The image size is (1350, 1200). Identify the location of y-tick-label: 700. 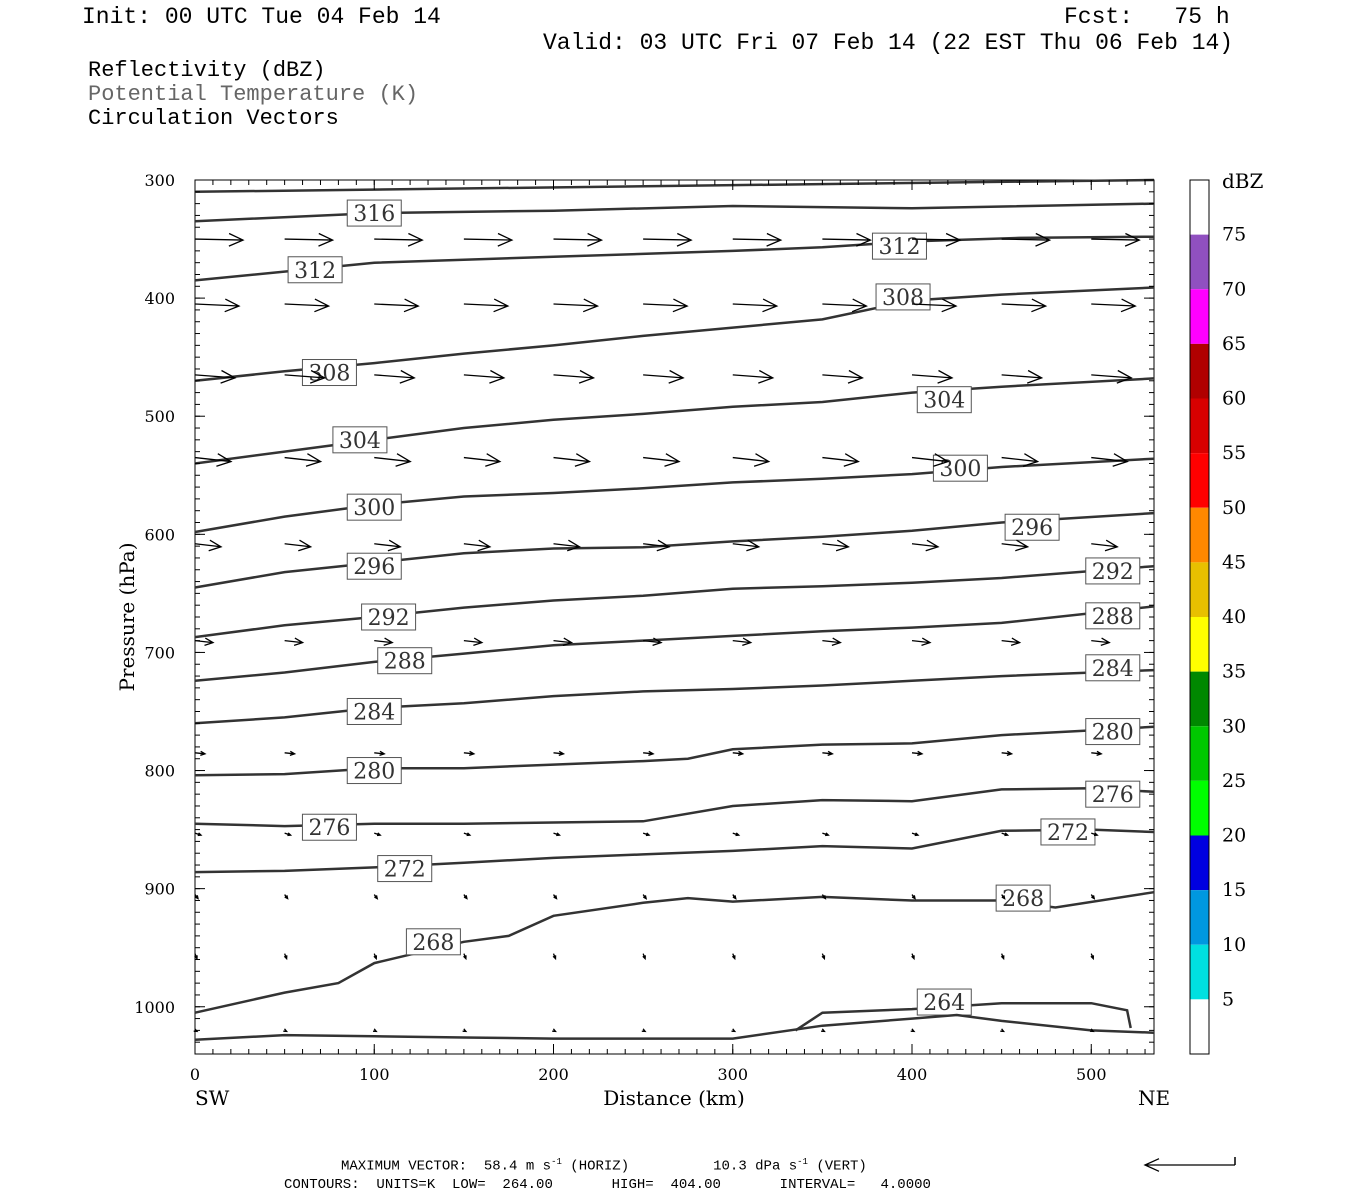
(159, 652).